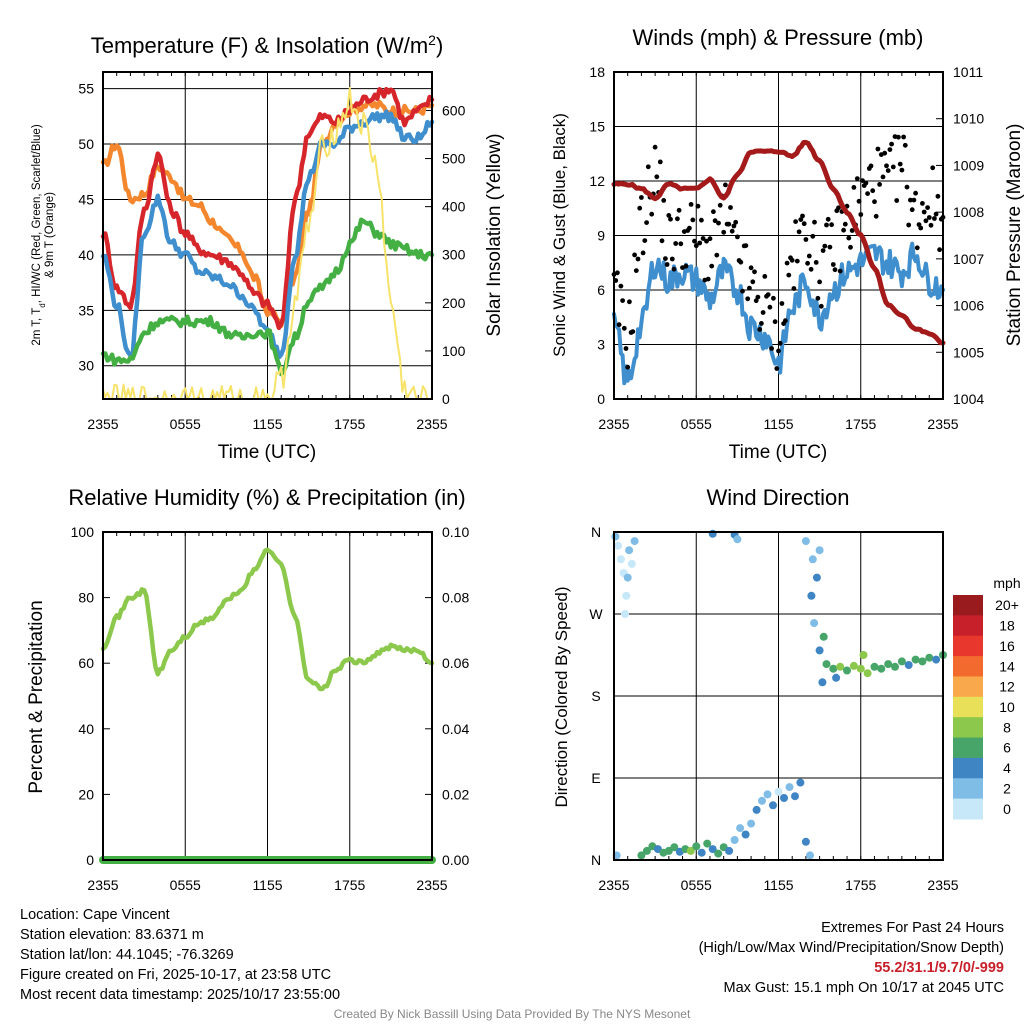 This screenshot has height=1024, width=1024. I want to click on y2-tick-label: 1006, so click(968, 306).